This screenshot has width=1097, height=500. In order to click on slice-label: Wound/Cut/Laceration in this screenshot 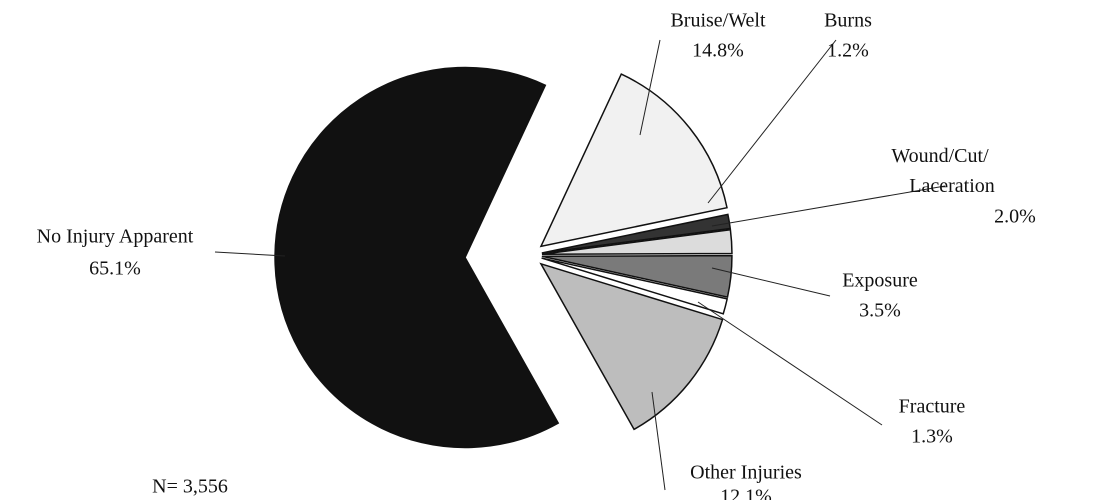, I will do `click(942, 171)`.